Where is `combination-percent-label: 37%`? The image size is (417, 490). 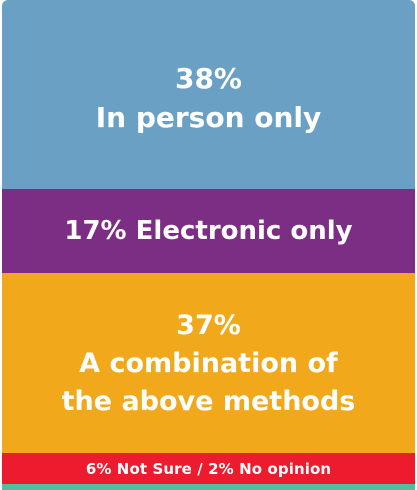
combination-percent-label: 37% is located at coordinates (208, 325).